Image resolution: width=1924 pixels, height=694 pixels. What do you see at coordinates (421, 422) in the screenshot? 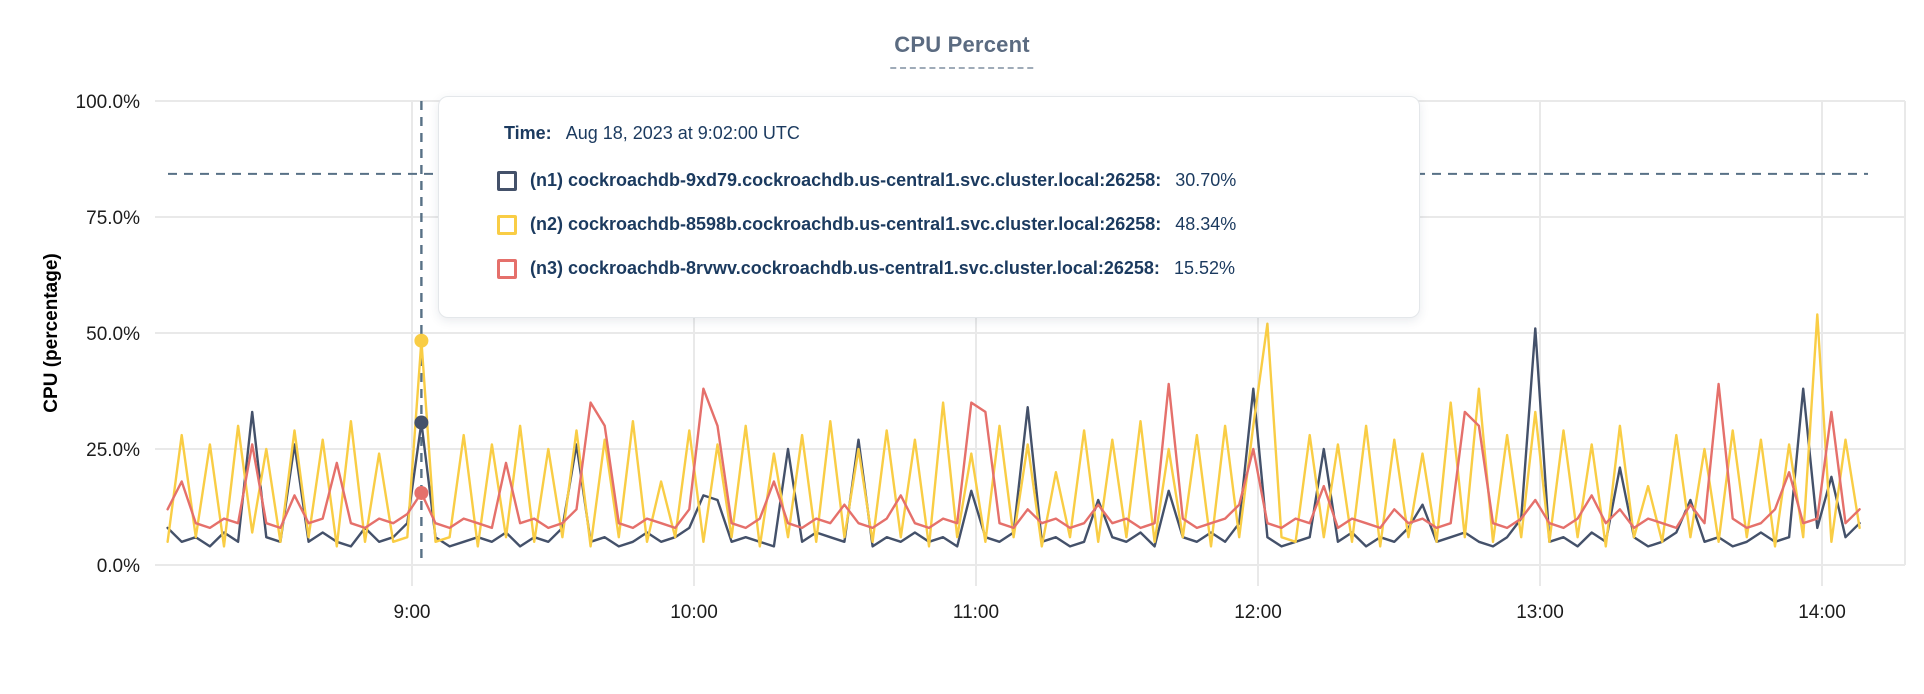
I see `hover-dot-n1` at bounding box center [421, 422].